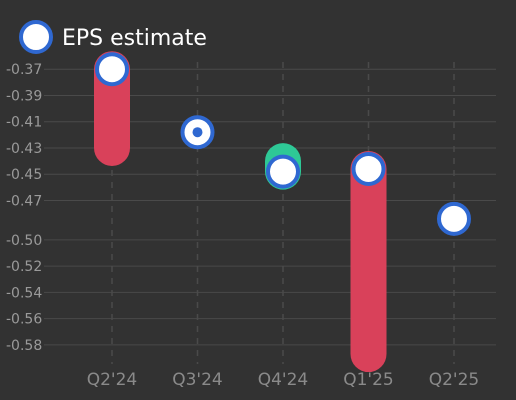 The width and height of the screenshot is (516, 400). Describe the element at coordinates (24, 123) in the screenshot. I see `y-tick-label: -0.41` at that location.